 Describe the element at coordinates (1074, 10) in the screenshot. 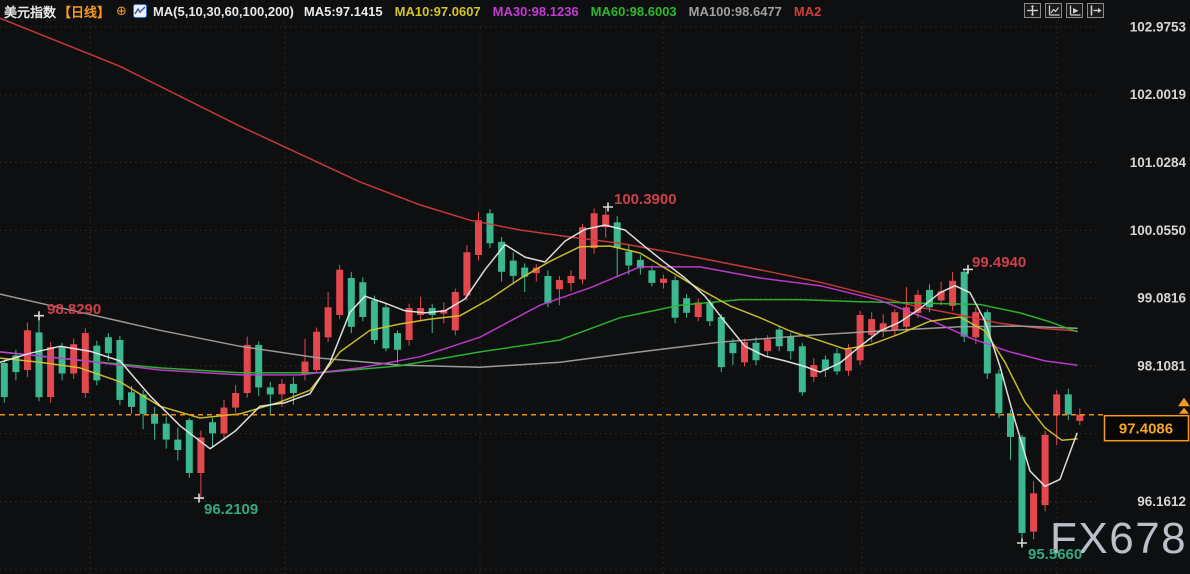

I see `chart-play-icon` at that location.